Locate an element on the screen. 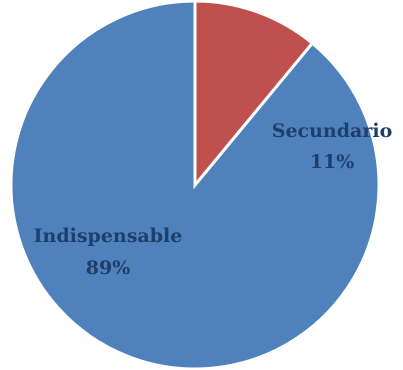 This screenshot has height=370, width=403. slice-value-secundario: 11% is located at coordinates (332, 162).